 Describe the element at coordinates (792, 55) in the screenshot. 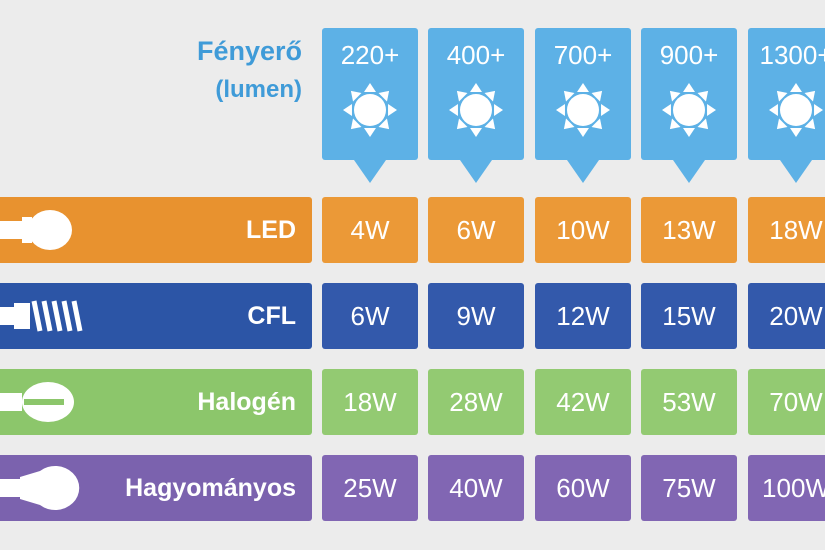

I see `lumen-label: 1300+` at that location.